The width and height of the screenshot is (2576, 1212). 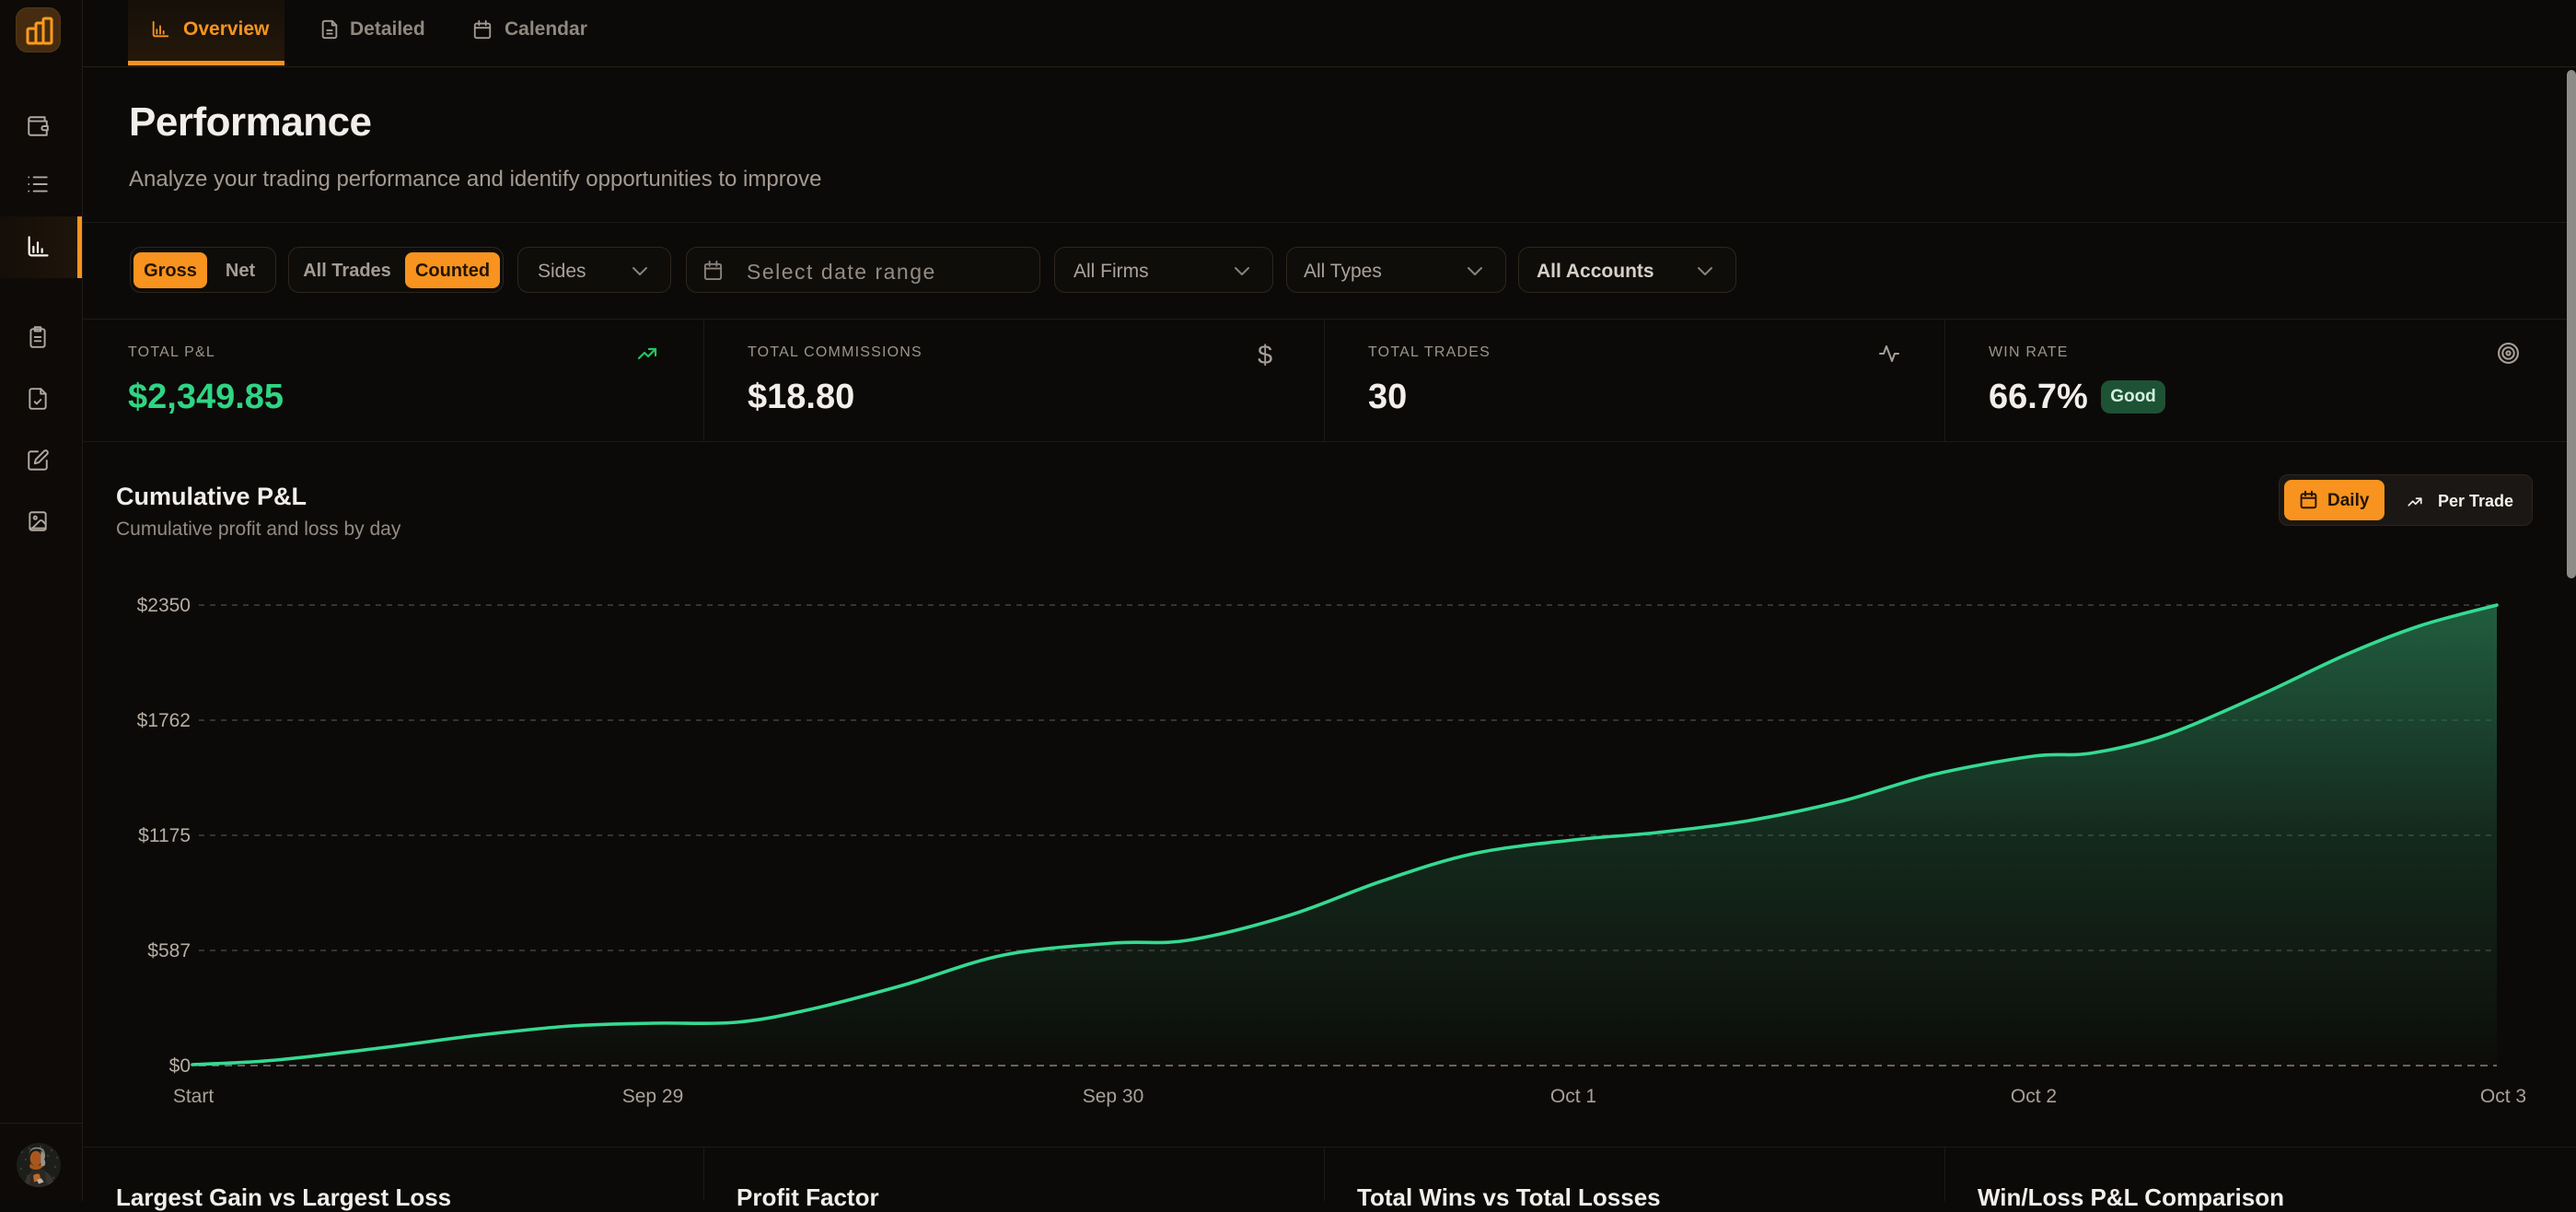 I want to click on svg-text: $587, so click(x=169, y=950).